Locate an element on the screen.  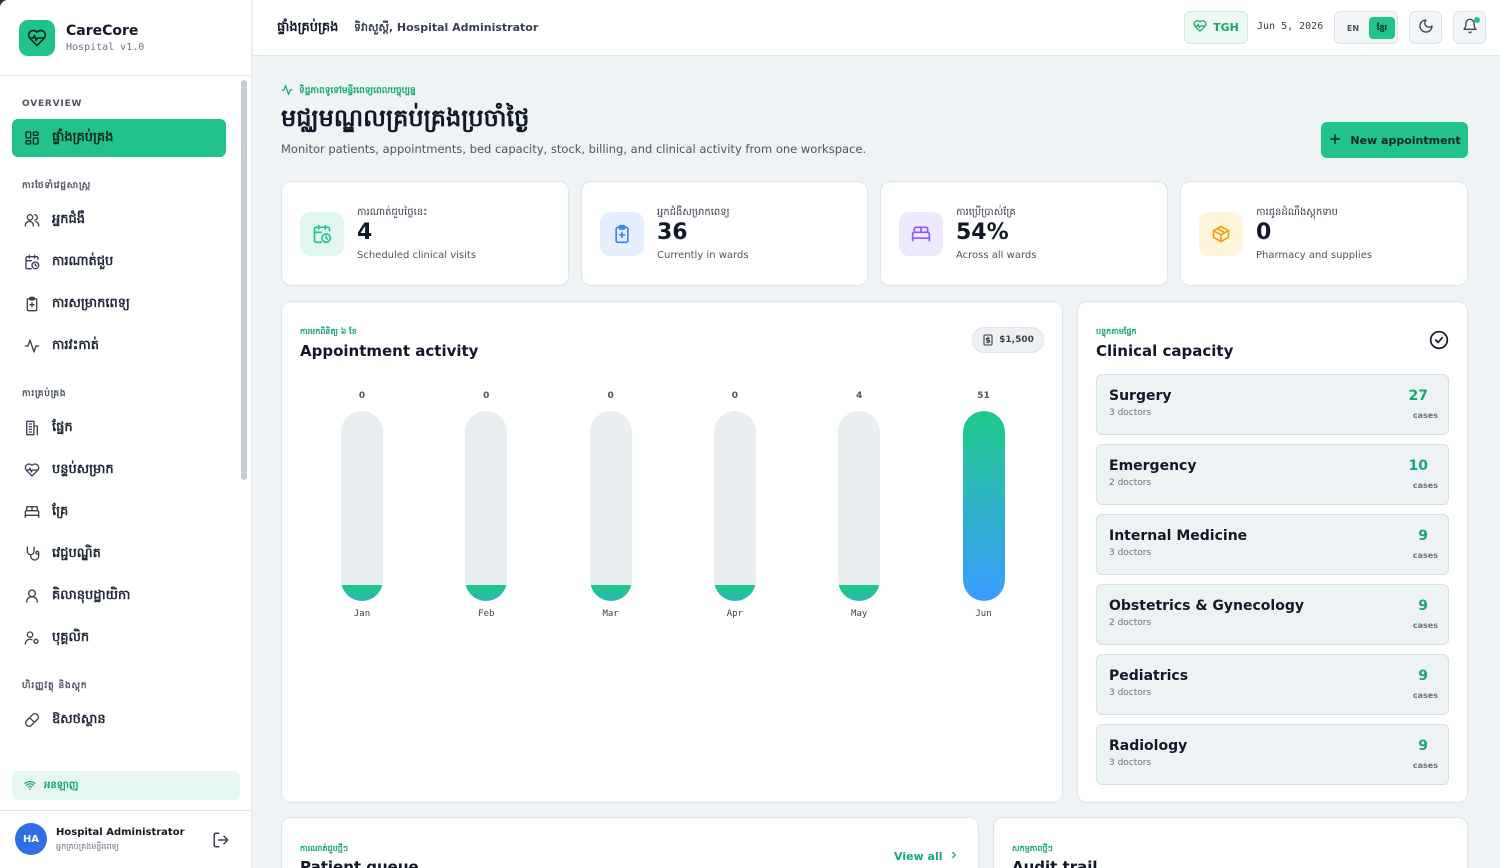
sidebar-item-admissions: ការសម្រាកពេទ្យ is located at coordinates (119, 304).